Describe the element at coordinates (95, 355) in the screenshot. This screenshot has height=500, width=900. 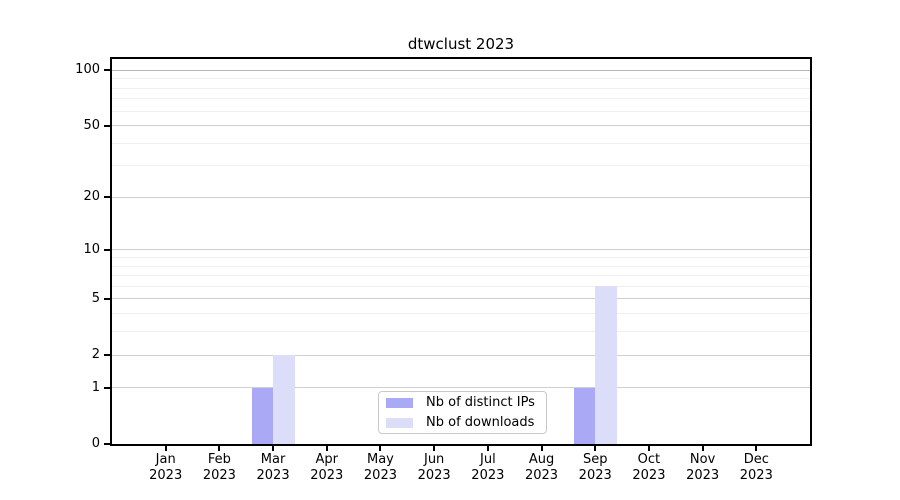
I see `y-tick-label: 2` at that location.